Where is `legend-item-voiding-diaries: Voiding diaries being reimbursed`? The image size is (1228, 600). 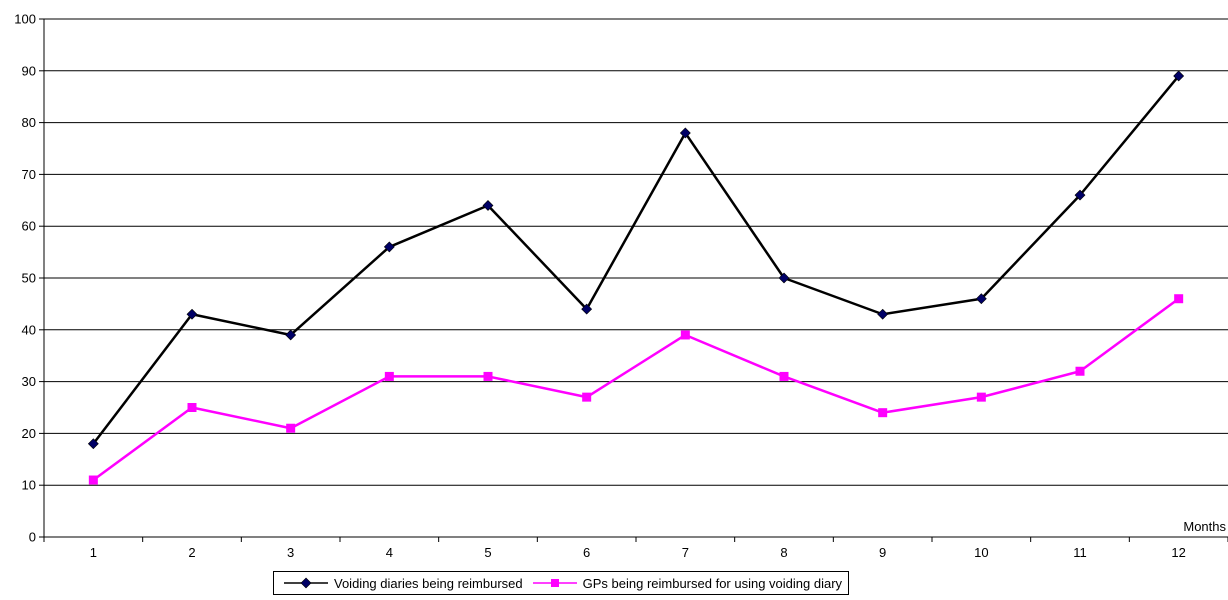 legend-item-voiding-diaries: Voiding diaries being reimbursed is located at coordinates (402, 583).